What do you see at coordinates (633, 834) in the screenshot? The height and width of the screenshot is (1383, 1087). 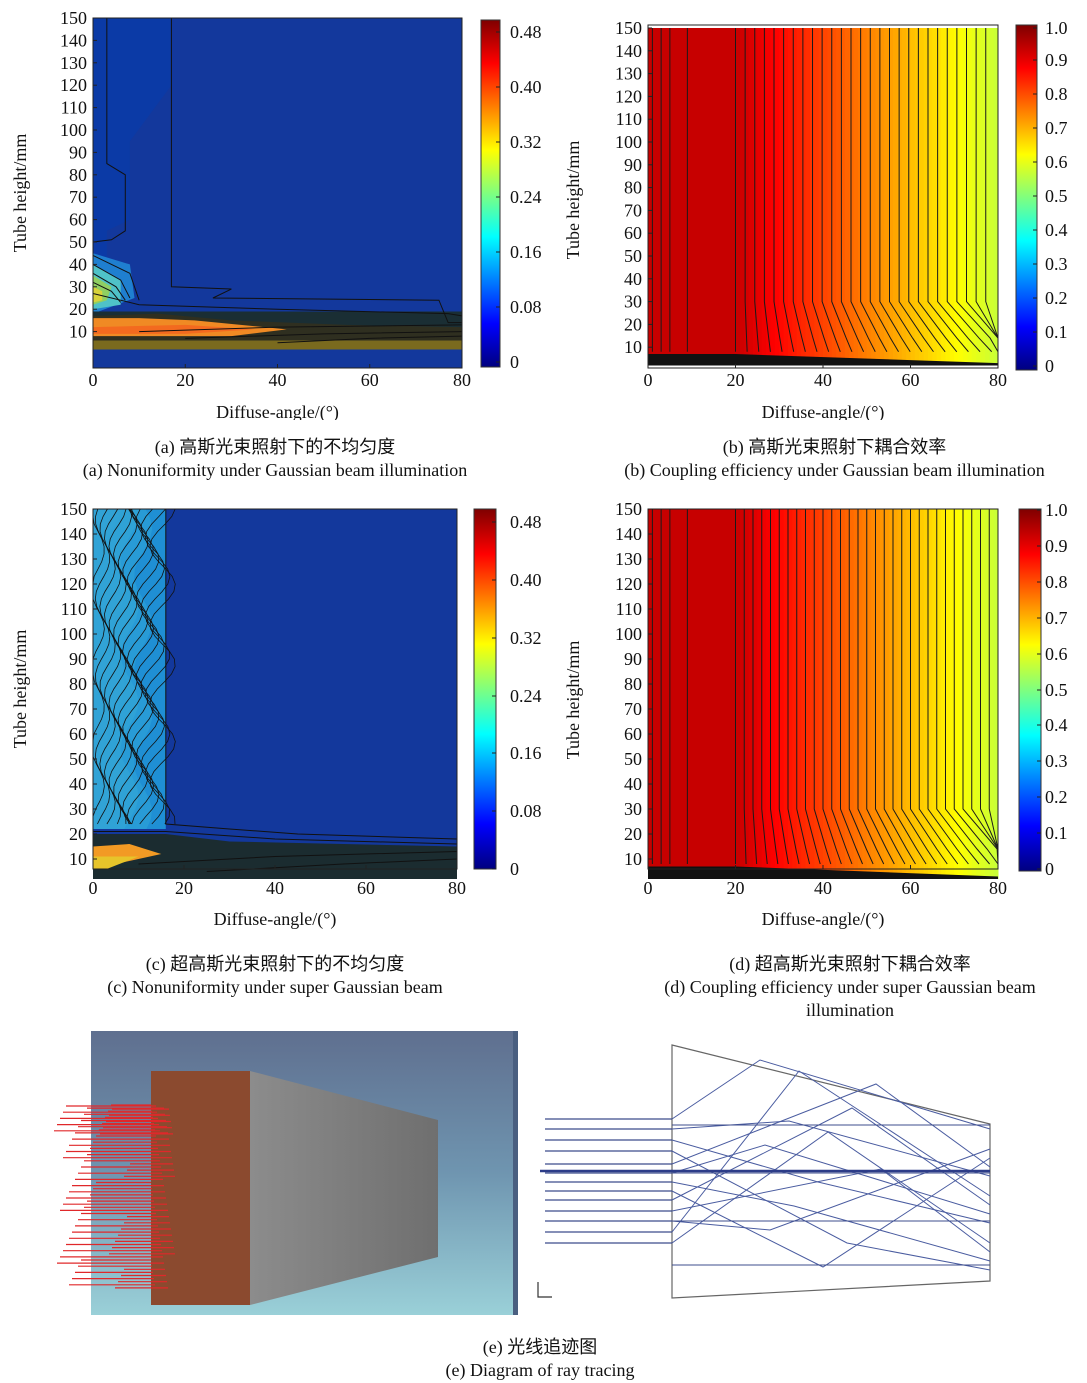 I see `y-tick-label: 20` at bounding box center [633, 834].